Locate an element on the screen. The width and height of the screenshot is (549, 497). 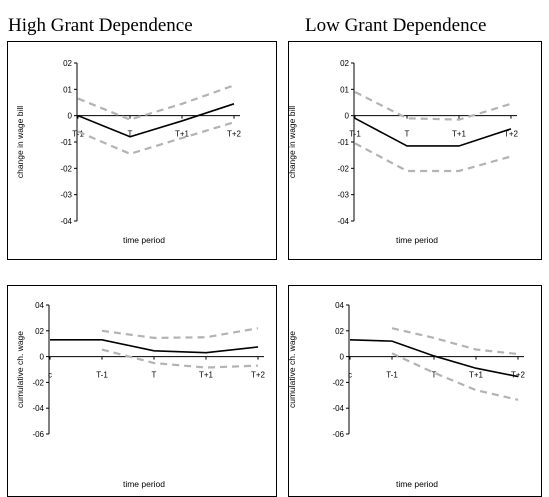
column-title-low: Low Grant Dependence is located at coordinates (395, 25).